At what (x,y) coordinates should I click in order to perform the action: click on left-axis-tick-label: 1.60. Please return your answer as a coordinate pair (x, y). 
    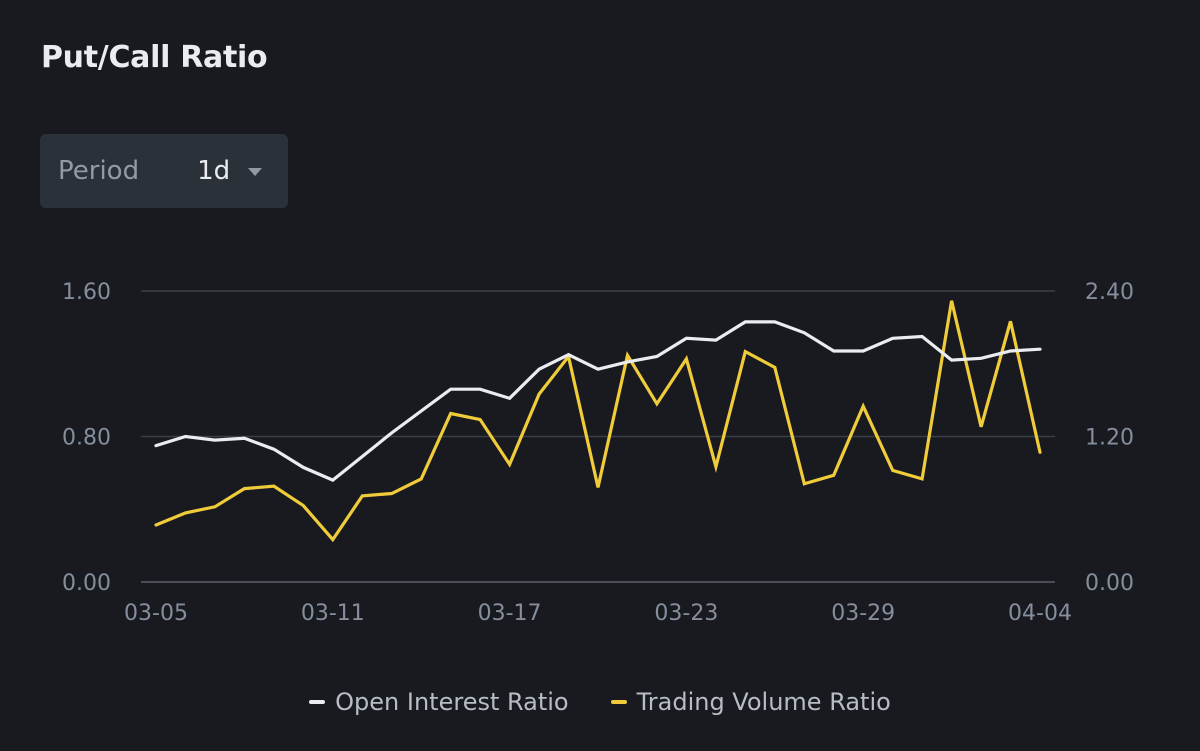
    Looking at the image, I should click on (86, 292).